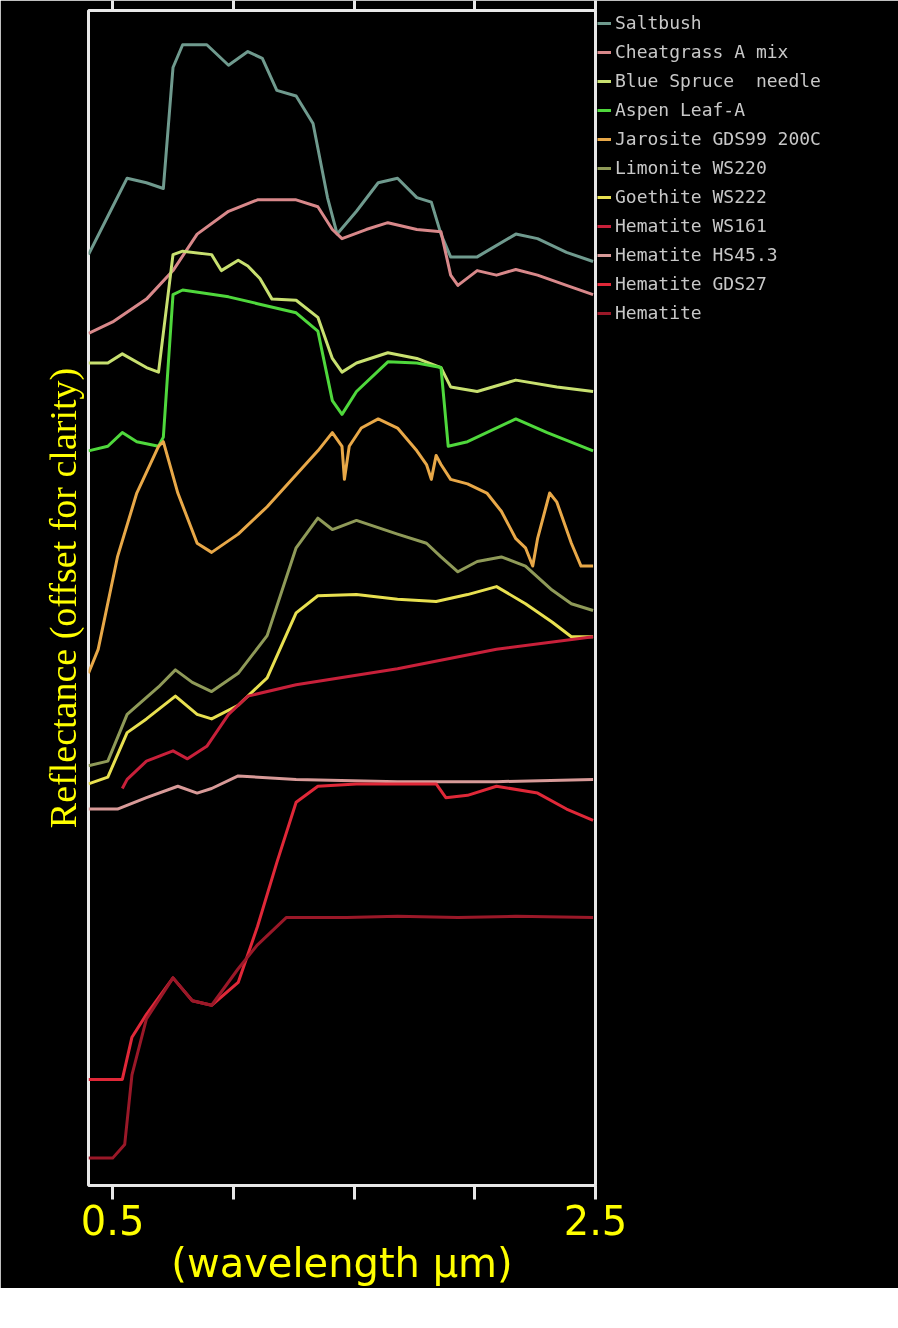 Image resolution: width=898 pixels, height=1328 pixels. What do you see at coordinates (63, 598) in the screenshot?
I see `y-axis-title: Reflectance (offset for clarity)` at bounding box center [63, 598].